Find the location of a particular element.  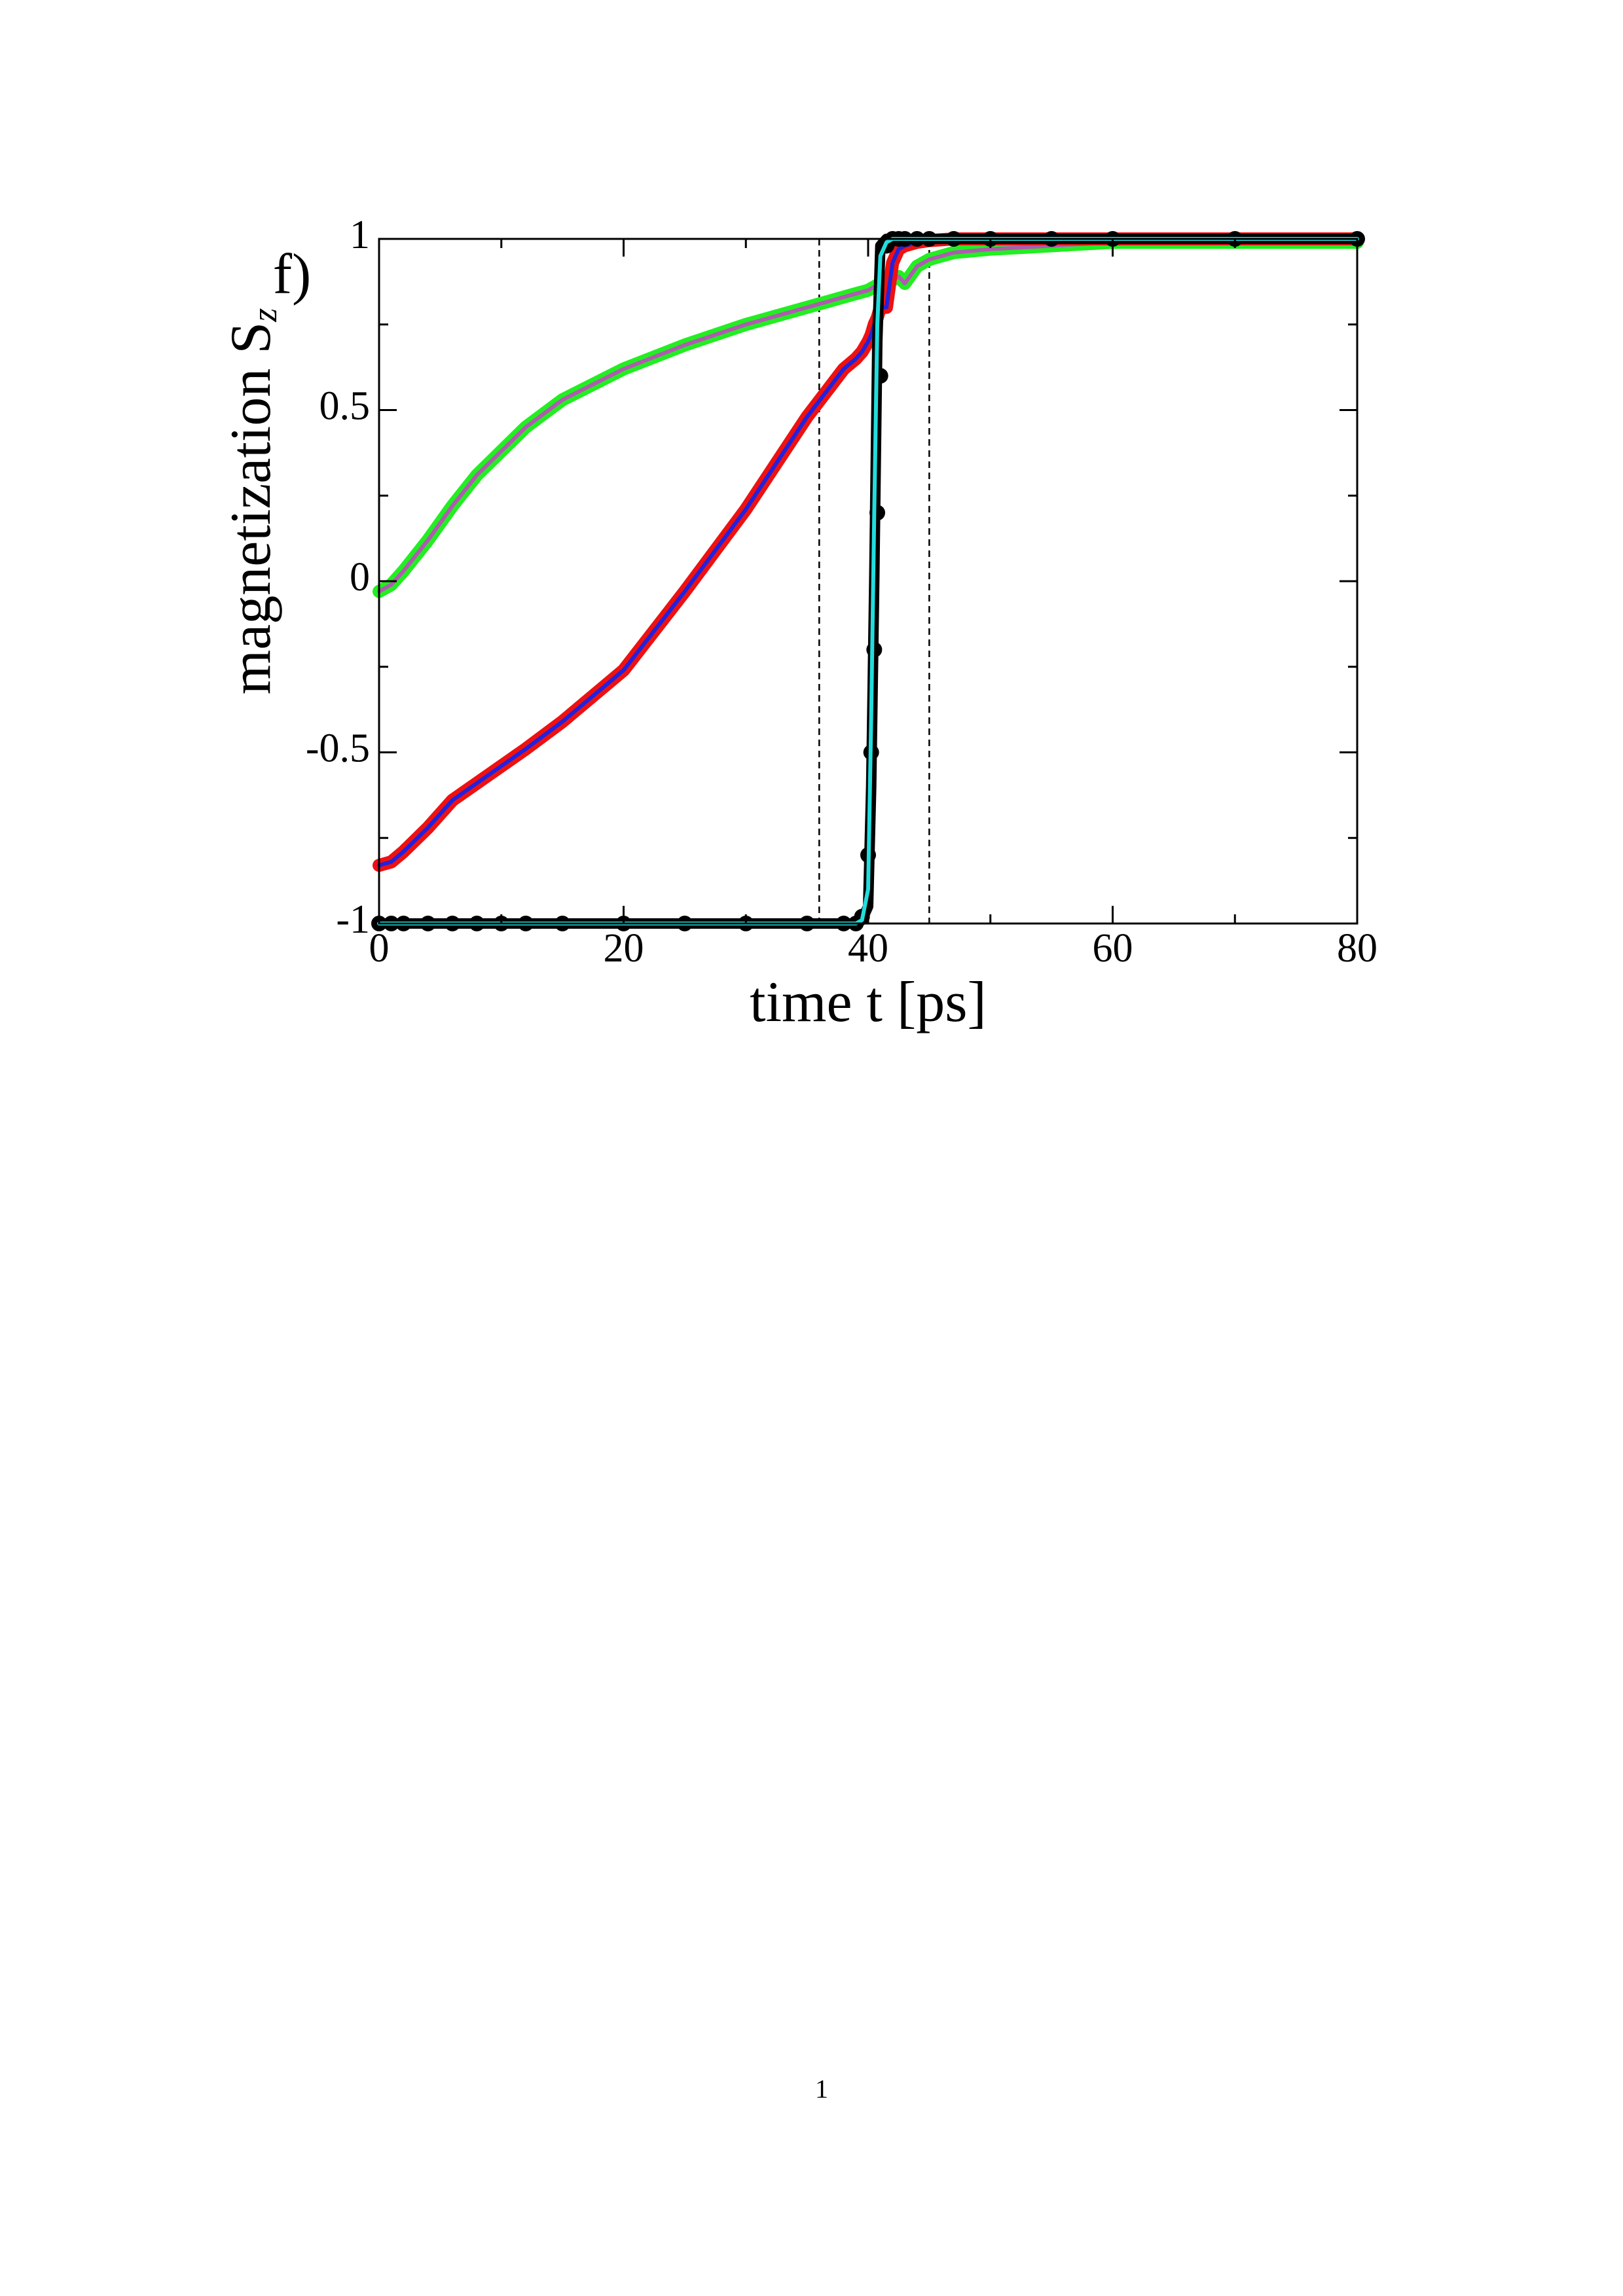

y-axis-label: magnetization Sz is located at coordinates (251, 501).